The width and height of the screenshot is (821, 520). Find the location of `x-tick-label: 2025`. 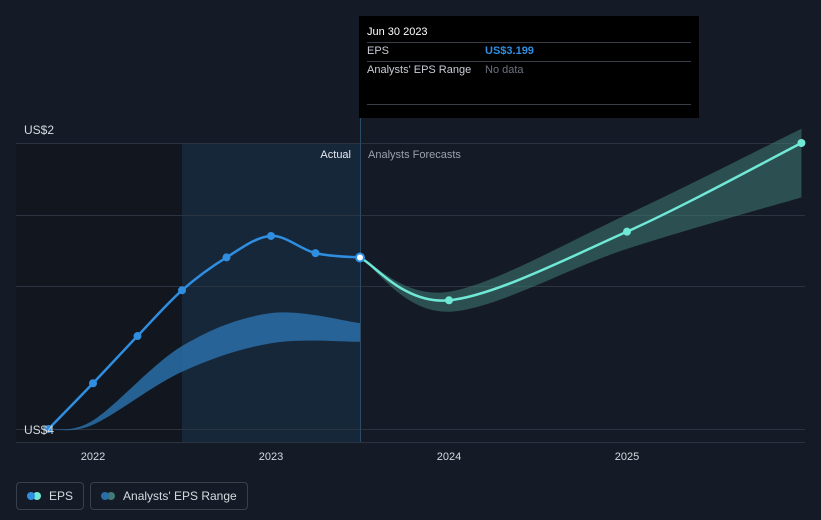

x-tick-label: 2025 is located at coordinates (627, 457).